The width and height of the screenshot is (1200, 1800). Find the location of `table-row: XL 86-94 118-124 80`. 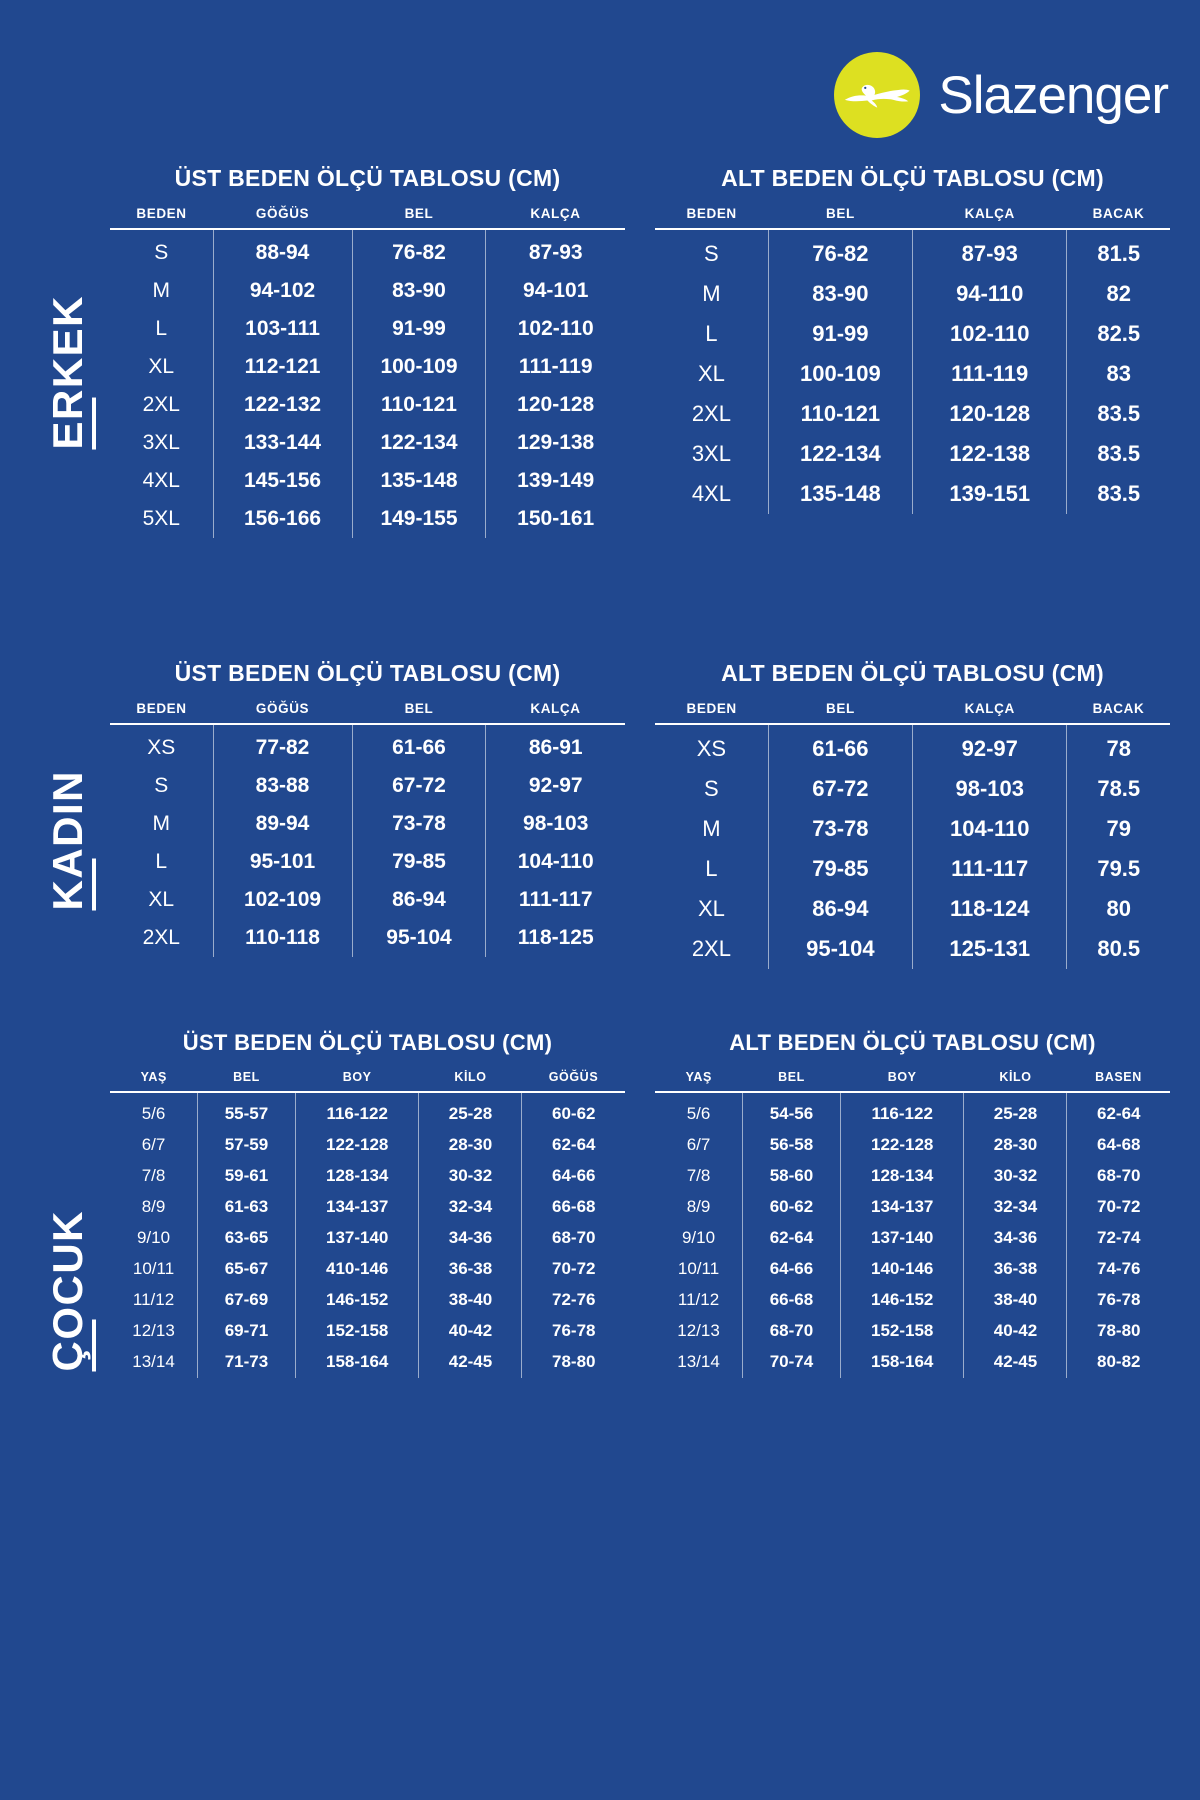

table-row: XL 86-94 118-124 80 is located at coordinates (912, 909).